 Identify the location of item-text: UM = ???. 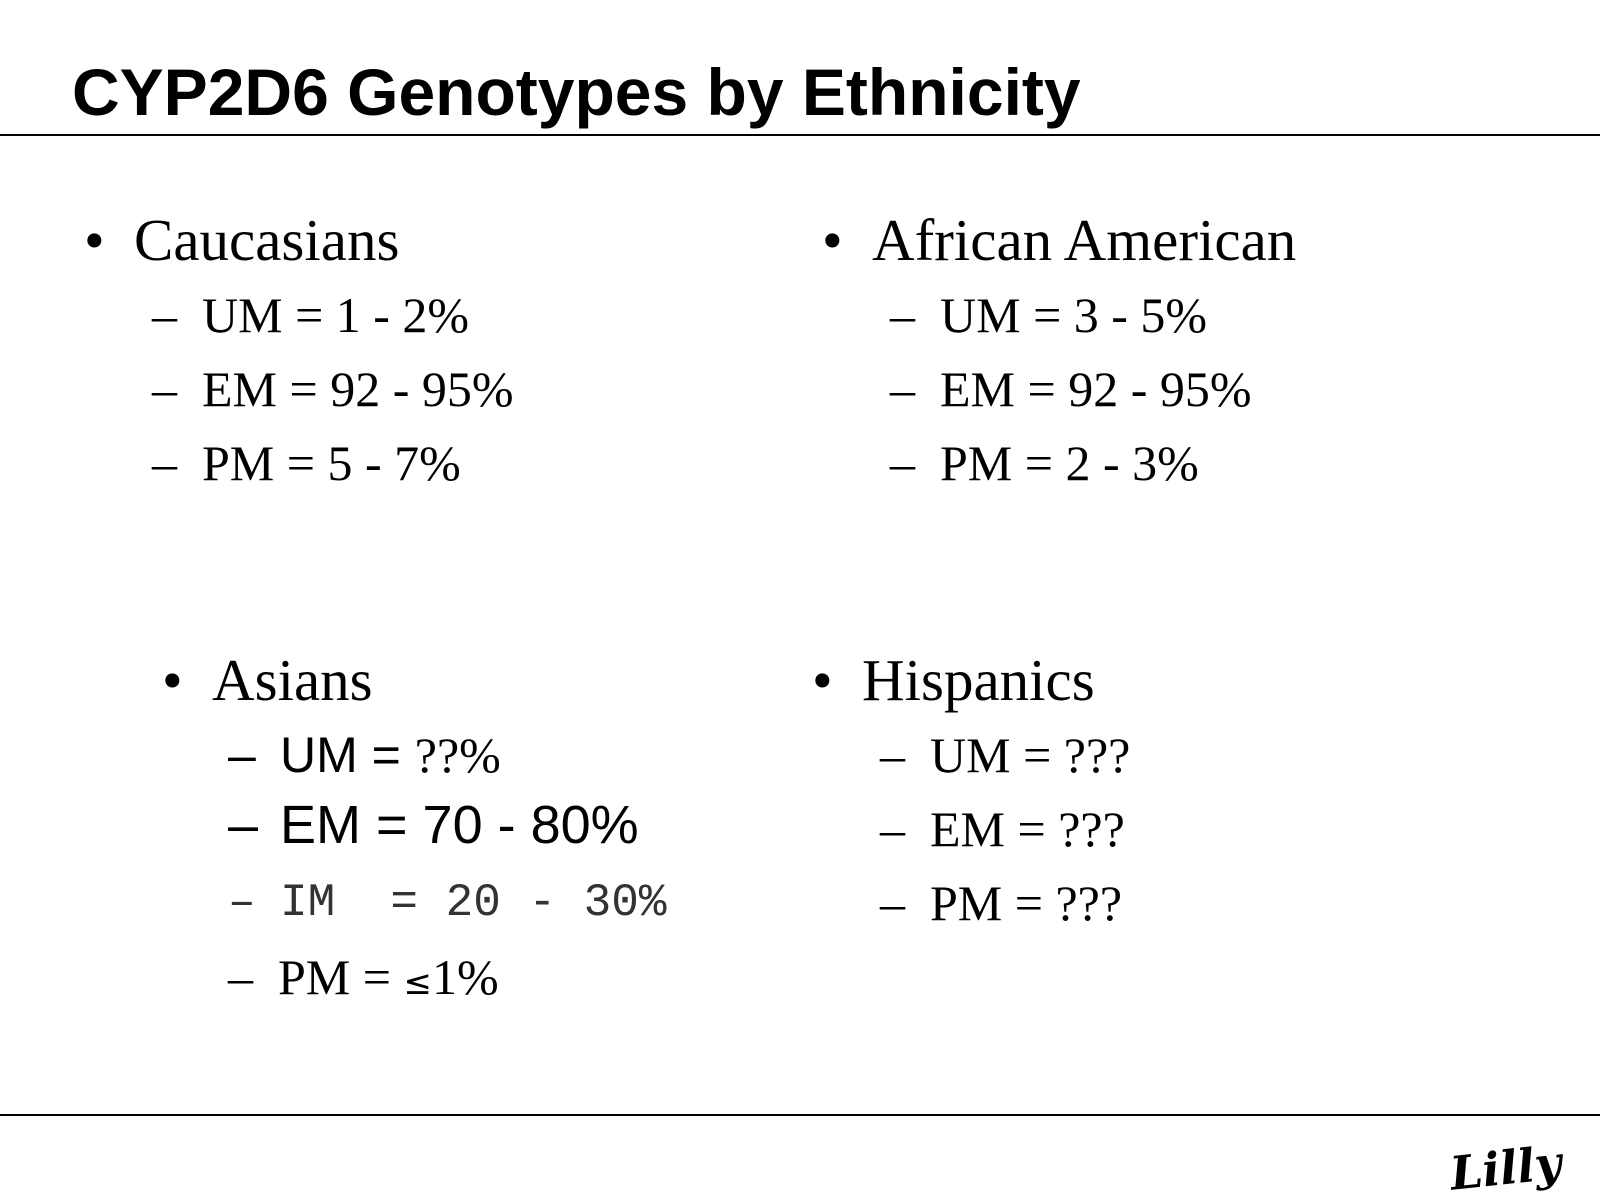
(1030, 755).